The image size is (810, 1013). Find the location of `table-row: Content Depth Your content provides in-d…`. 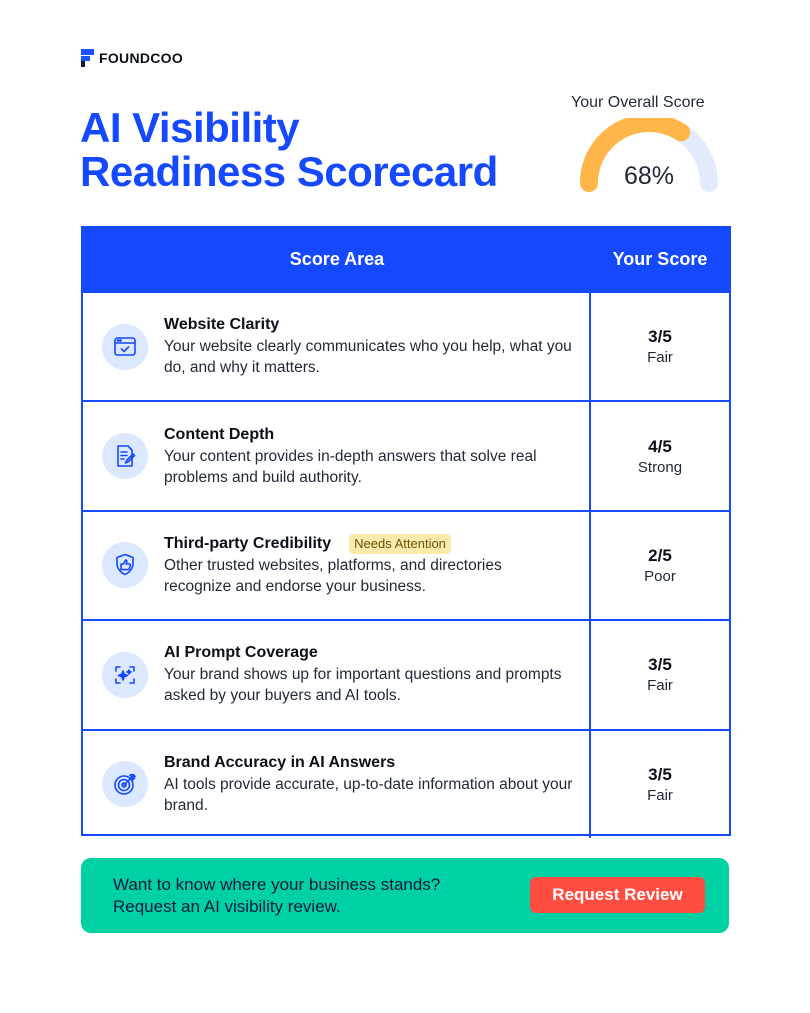

table-row: Content Depth Your content provides in-d… is located at coordinates (406, 455).